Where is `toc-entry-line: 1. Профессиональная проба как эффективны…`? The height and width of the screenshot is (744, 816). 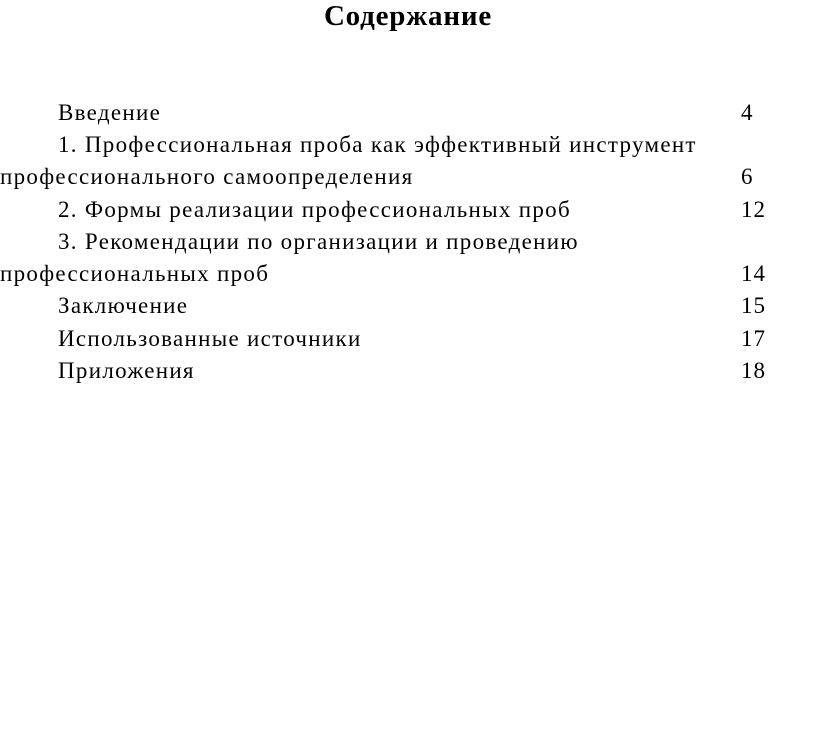 toc-entry-line: 1. Профессиональная проба как эффективны… is located at coordinates (408, 145).